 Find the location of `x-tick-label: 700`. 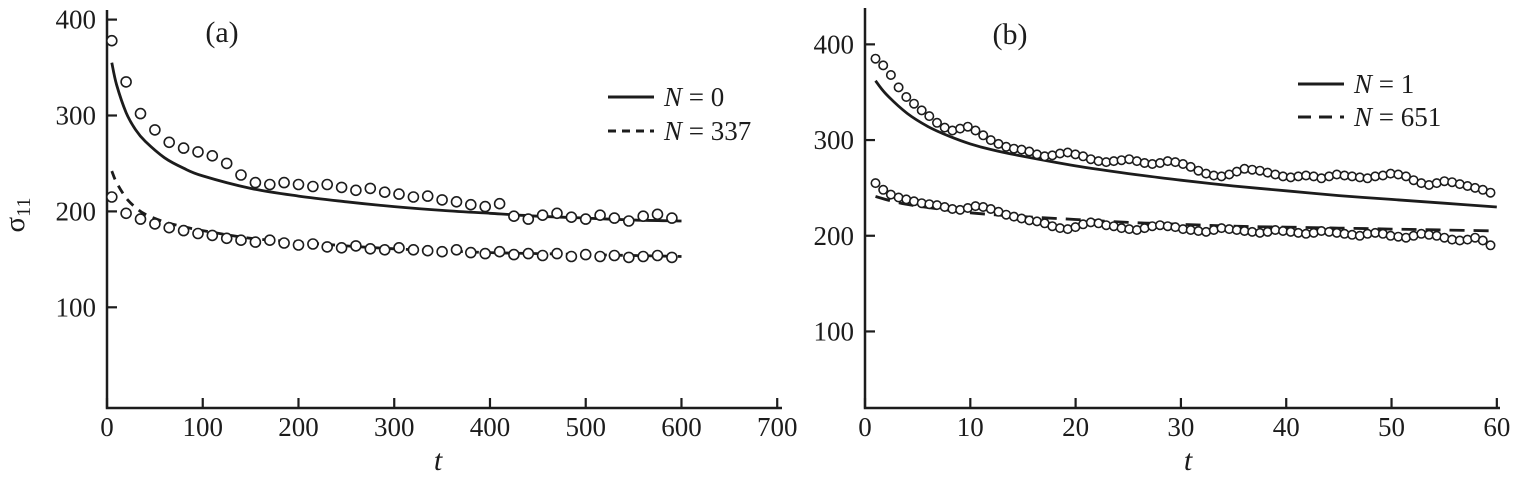

x-tick-label: 700 is located at coordinates (777, 427).